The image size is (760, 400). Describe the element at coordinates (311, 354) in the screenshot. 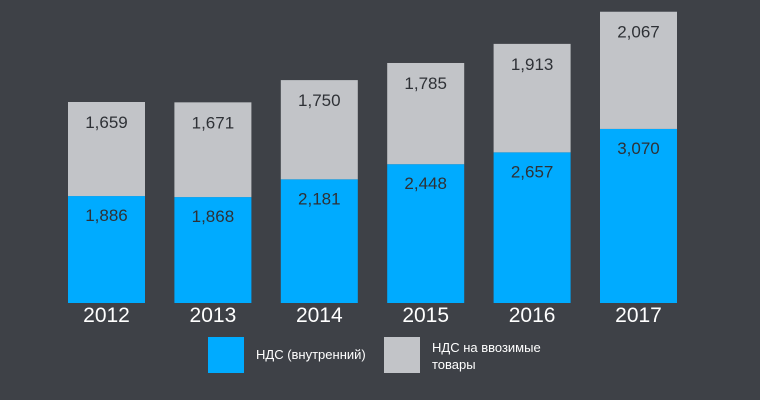

I see `legend-label-domestic-vat: НДС (внутренний)` at that location.